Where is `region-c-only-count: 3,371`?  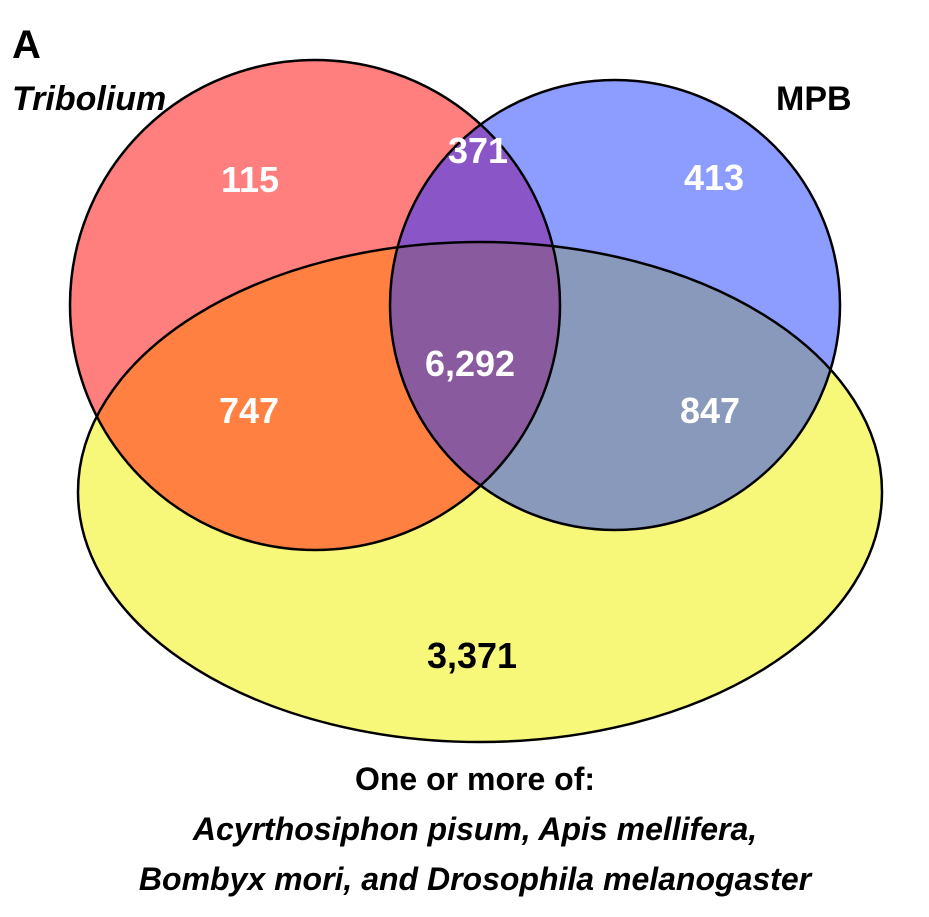
region-c-only-count: 3,371 is located at coordinates (472, 655).